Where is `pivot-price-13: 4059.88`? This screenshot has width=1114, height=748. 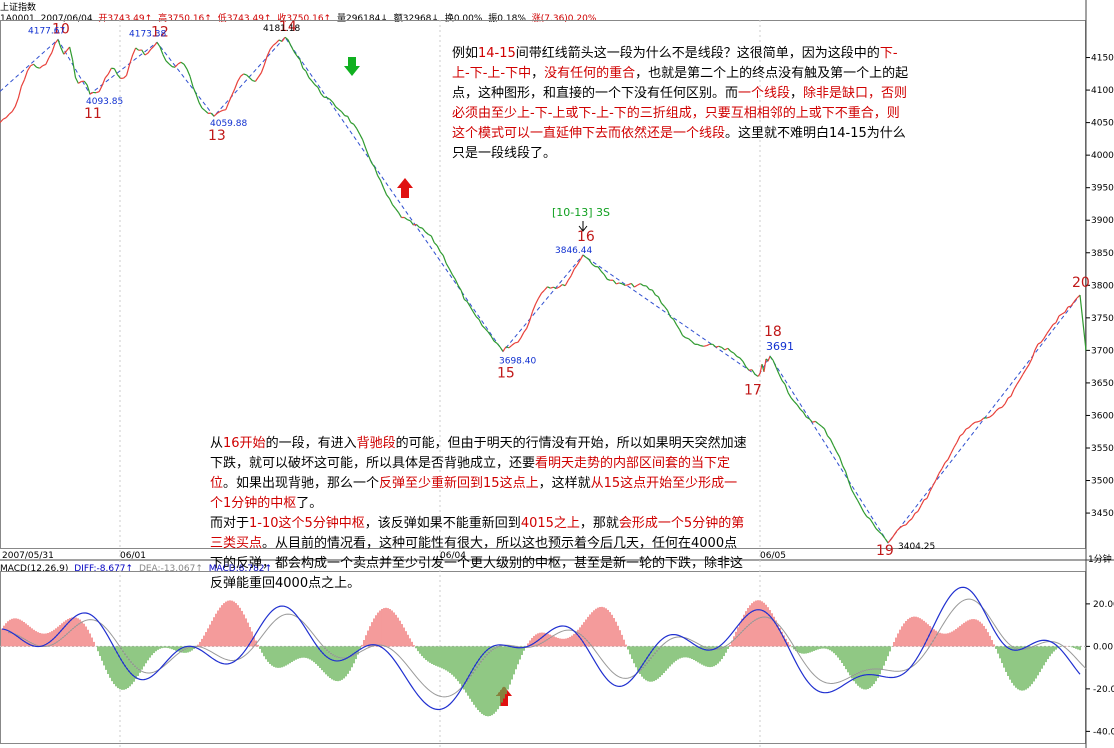
pivot-price-13: 4059.88 is located at coordinates (228, 124).